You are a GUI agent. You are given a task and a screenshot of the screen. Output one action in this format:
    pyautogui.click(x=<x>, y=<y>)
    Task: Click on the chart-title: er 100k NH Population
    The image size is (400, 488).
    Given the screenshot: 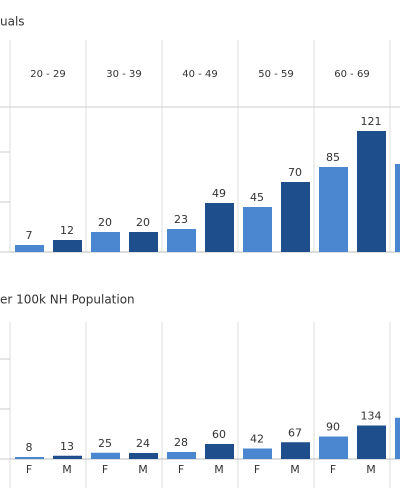 What is the action you would take?
    pyautogui.click(x=67, y=300)
    